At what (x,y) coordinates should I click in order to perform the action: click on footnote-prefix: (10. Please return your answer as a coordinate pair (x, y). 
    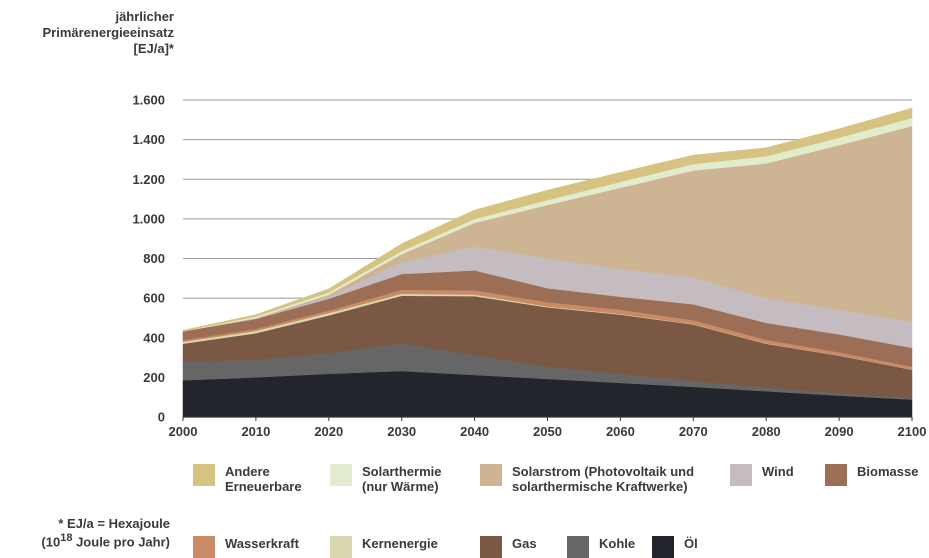
    Looking at the image, I should click on (51, 542).